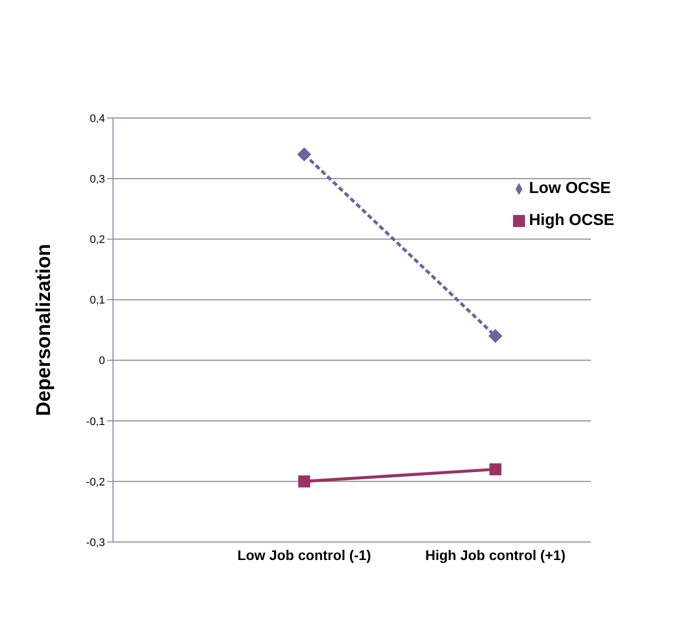 This screenshot has width=689, height=620. What do you see at coordinates (97, 179) in the screenshot?
I see `y-tick-label: 0,3` at bounding box center [97, 179].